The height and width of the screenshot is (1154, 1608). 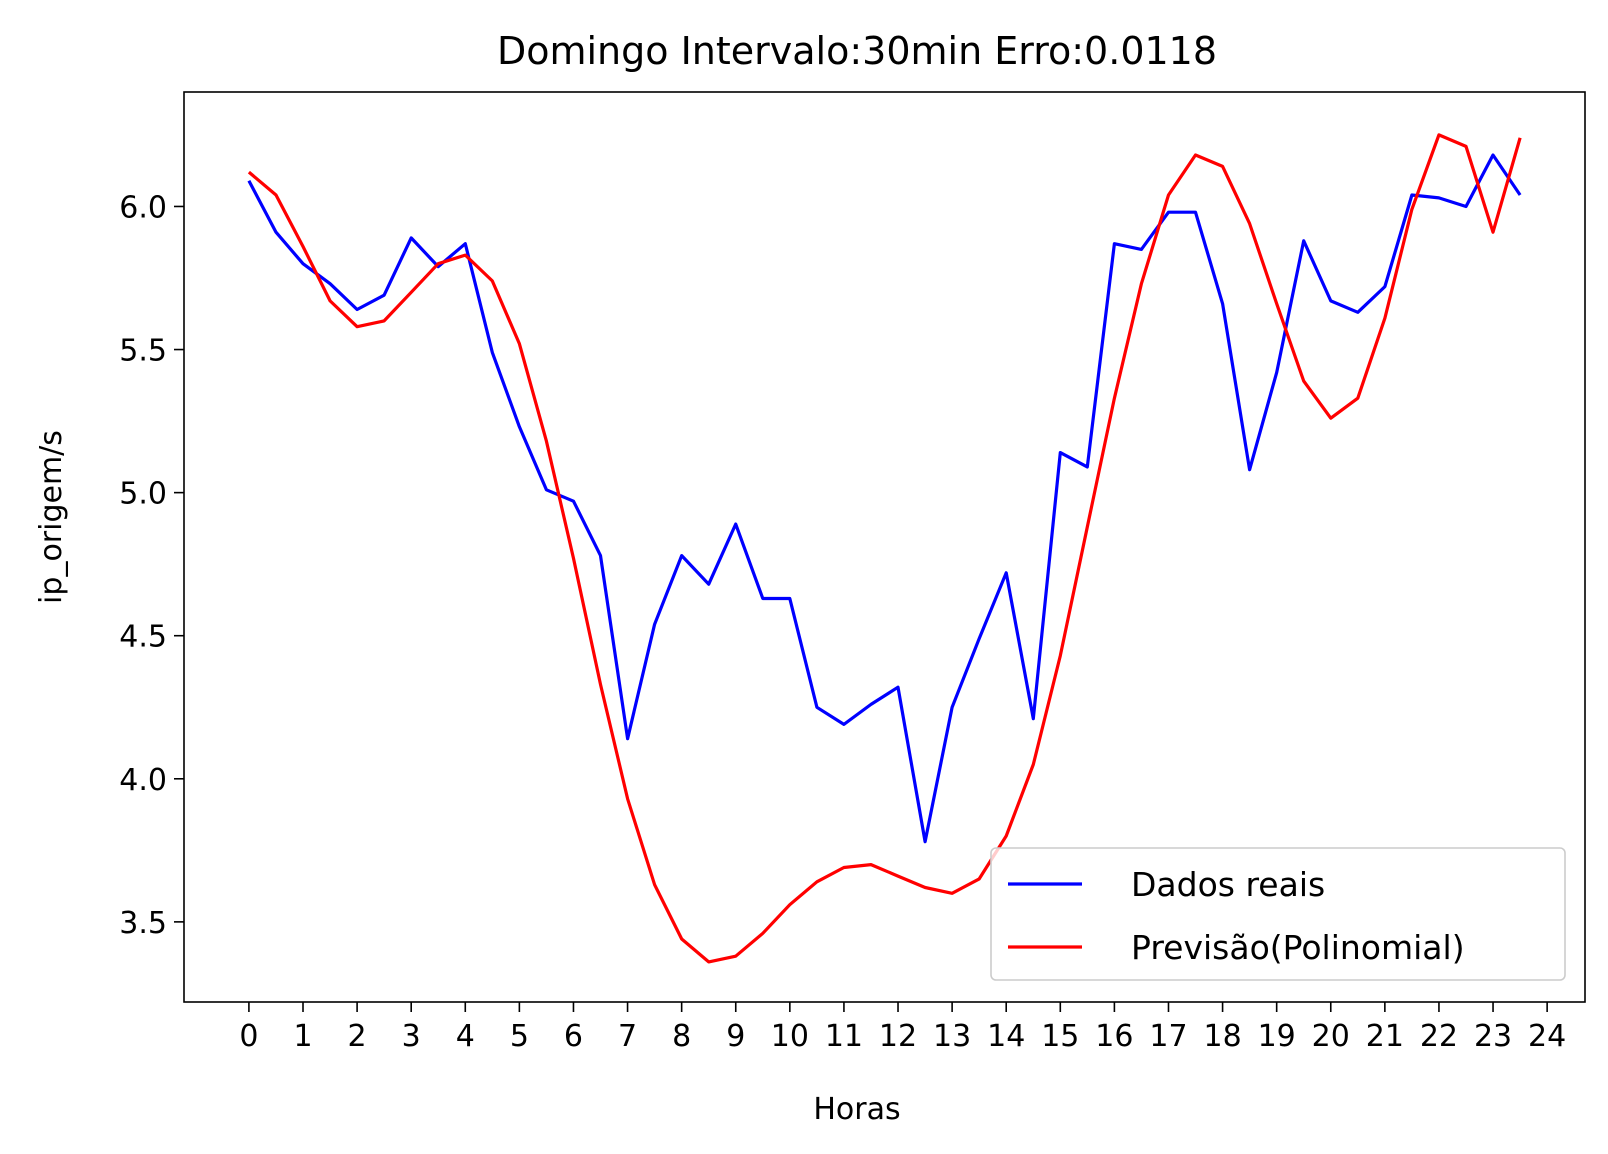 What do you see at coordinates (1060, 1036) in the screenshot?
I see `x-tick-label: 15` at bounding box center [1060, 1036].